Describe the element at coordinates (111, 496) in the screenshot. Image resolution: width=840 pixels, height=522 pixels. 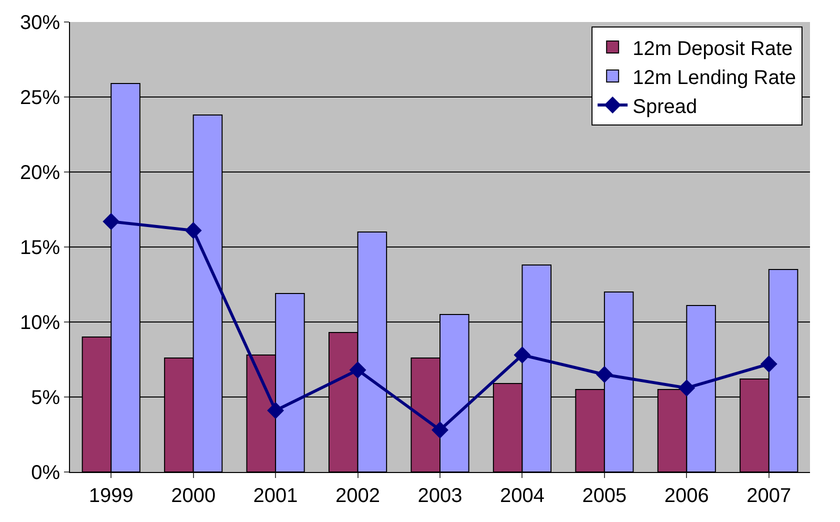
I see `x-tick-label: 1999` at that location.